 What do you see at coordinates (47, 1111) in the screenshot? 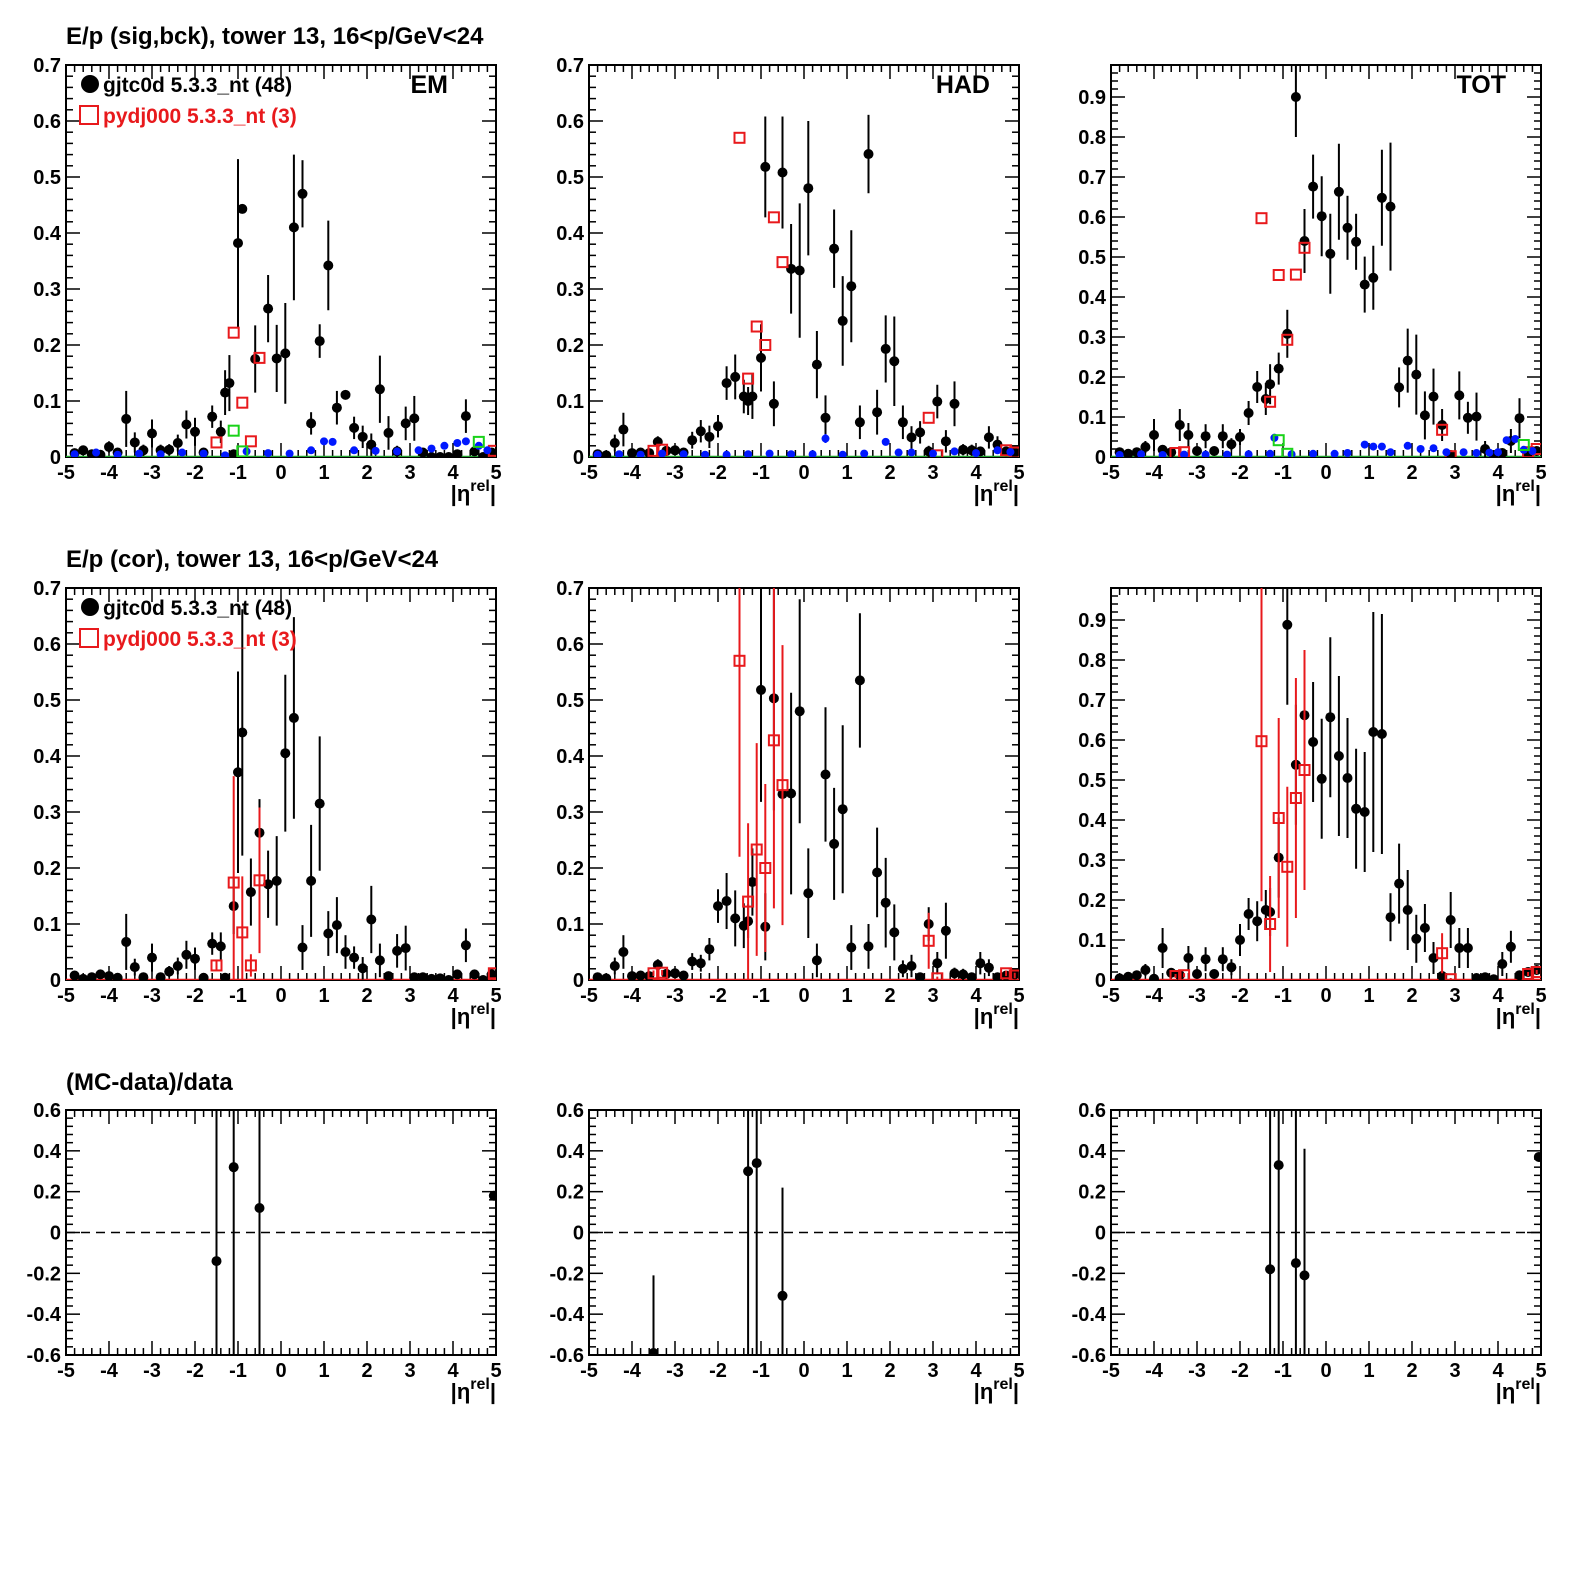
I see `y-tick-label: 0.6` at bounding box center [47, 1111].